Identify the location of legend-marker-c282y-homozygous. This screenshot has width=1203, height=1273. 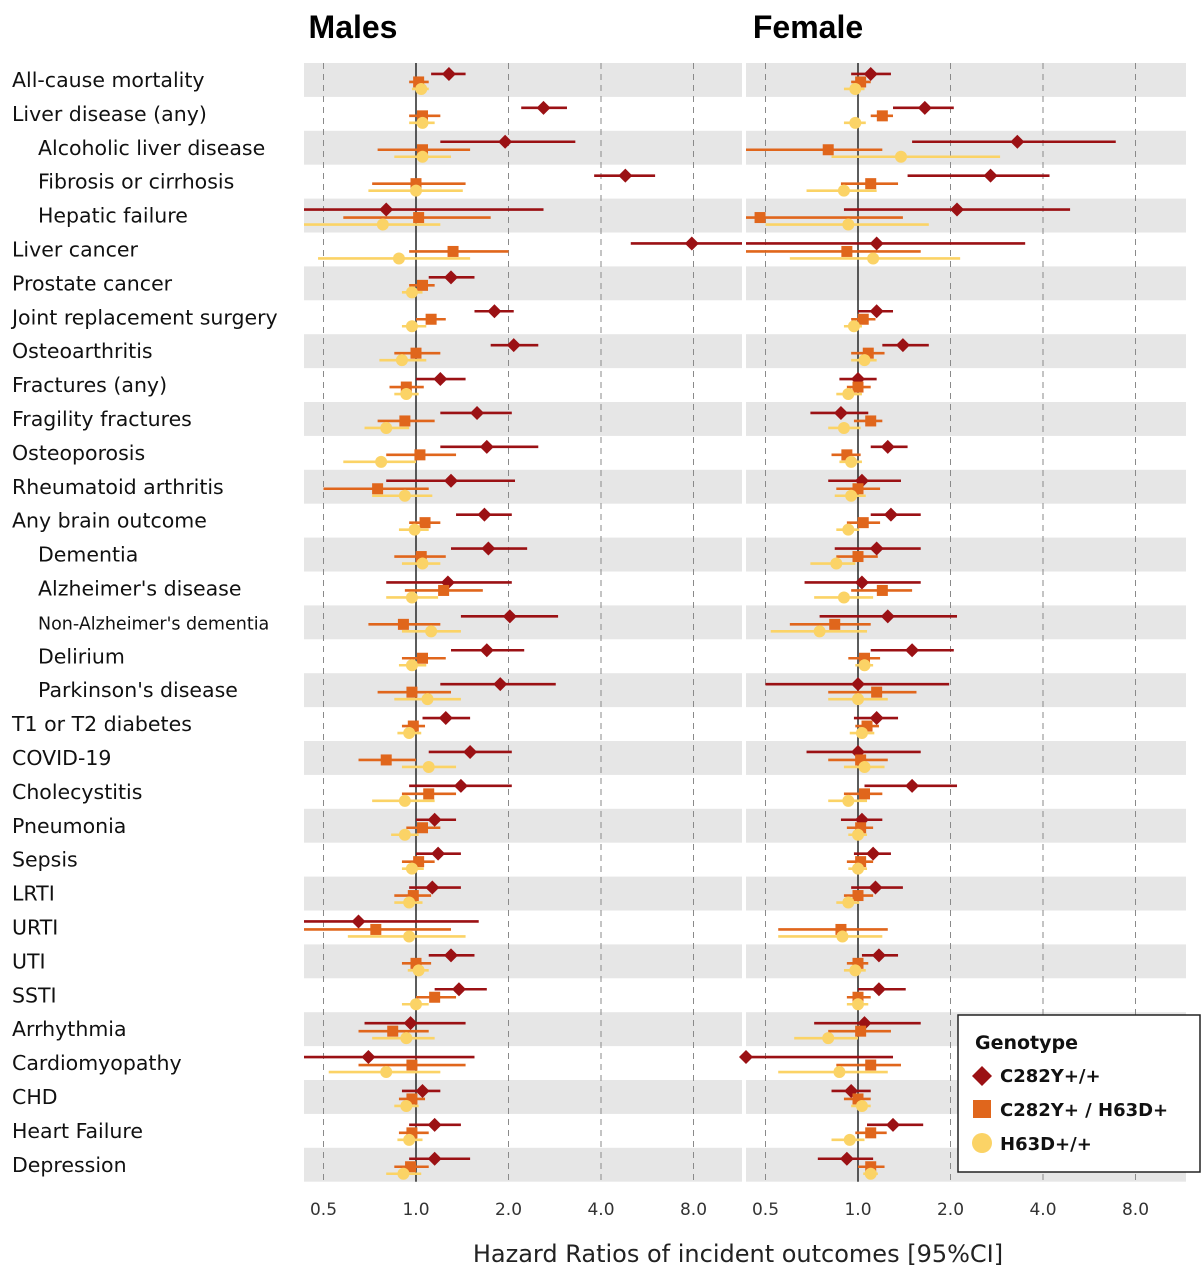
(982, 1076).